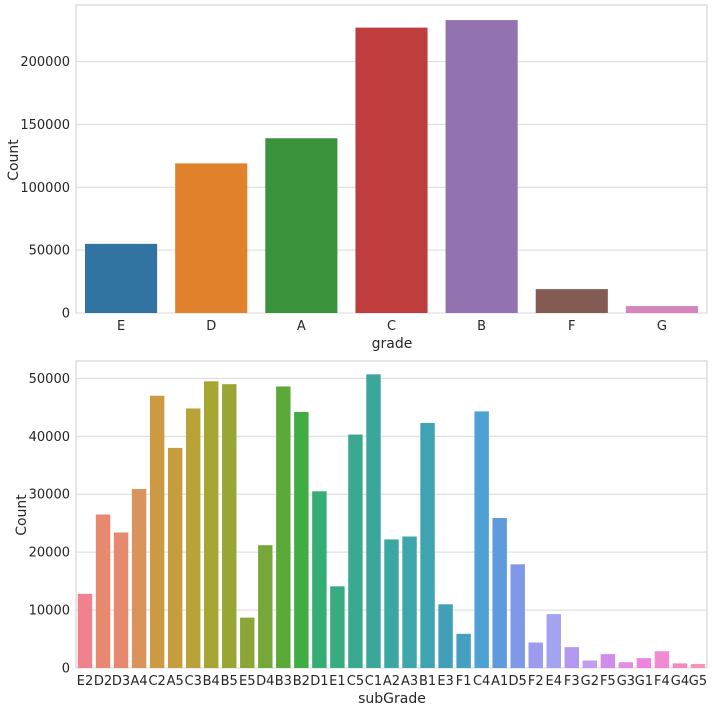  What do you see at coordinates (661, 309) in the screenshot?
I see `grade-bar-g` at bounding box center [661, 309].